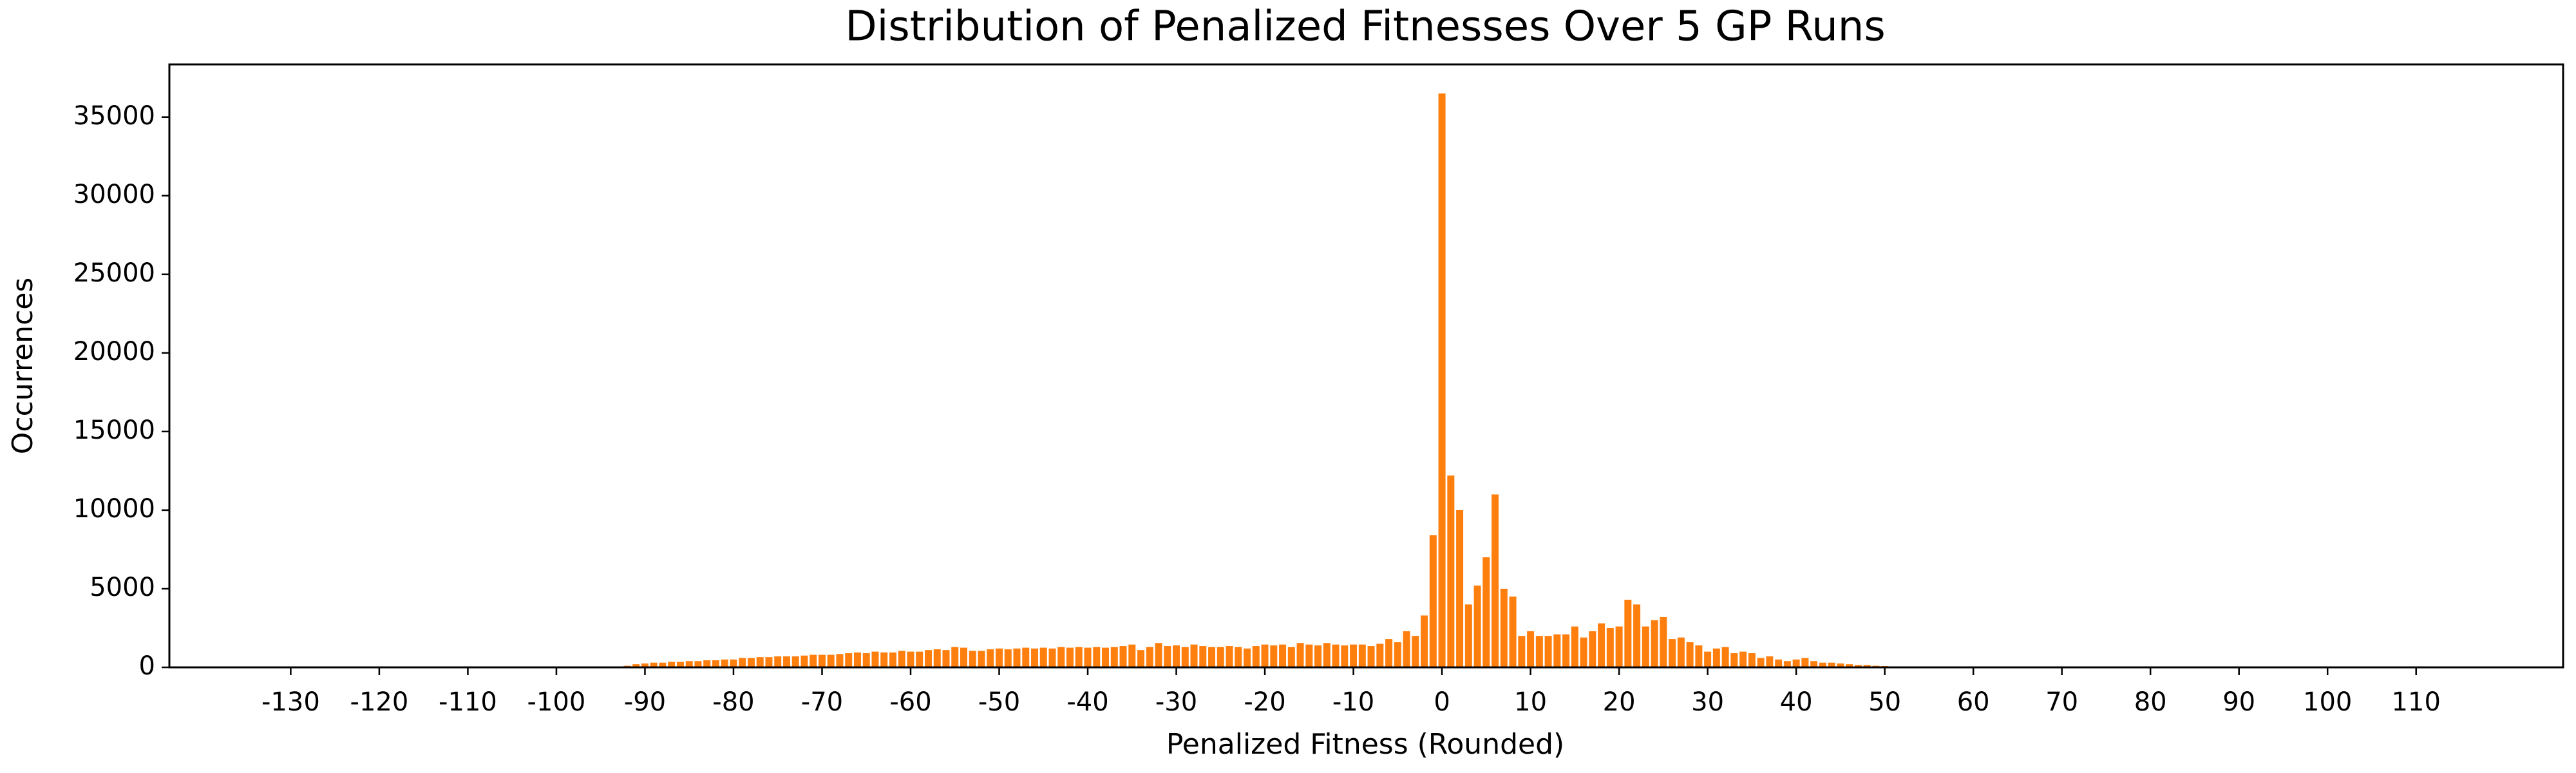  I want to click on x-tick-label: -90, so click(645, 702).